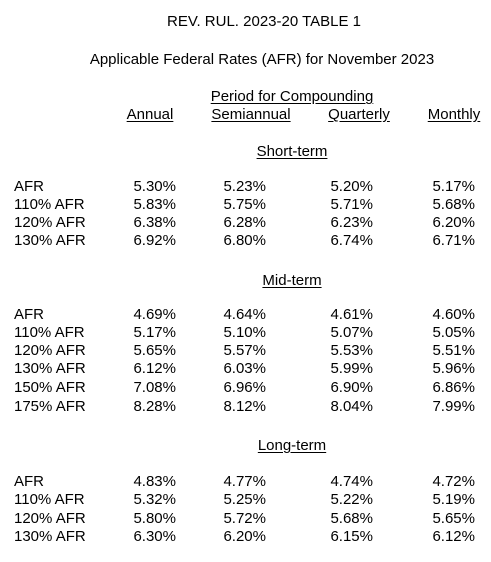 Image resolution: width=491 pixels, height=562 pixels. Describe the element at coordinates (154, 518) in the screenshot. I see `rate-annual: 5.80%` at that location.